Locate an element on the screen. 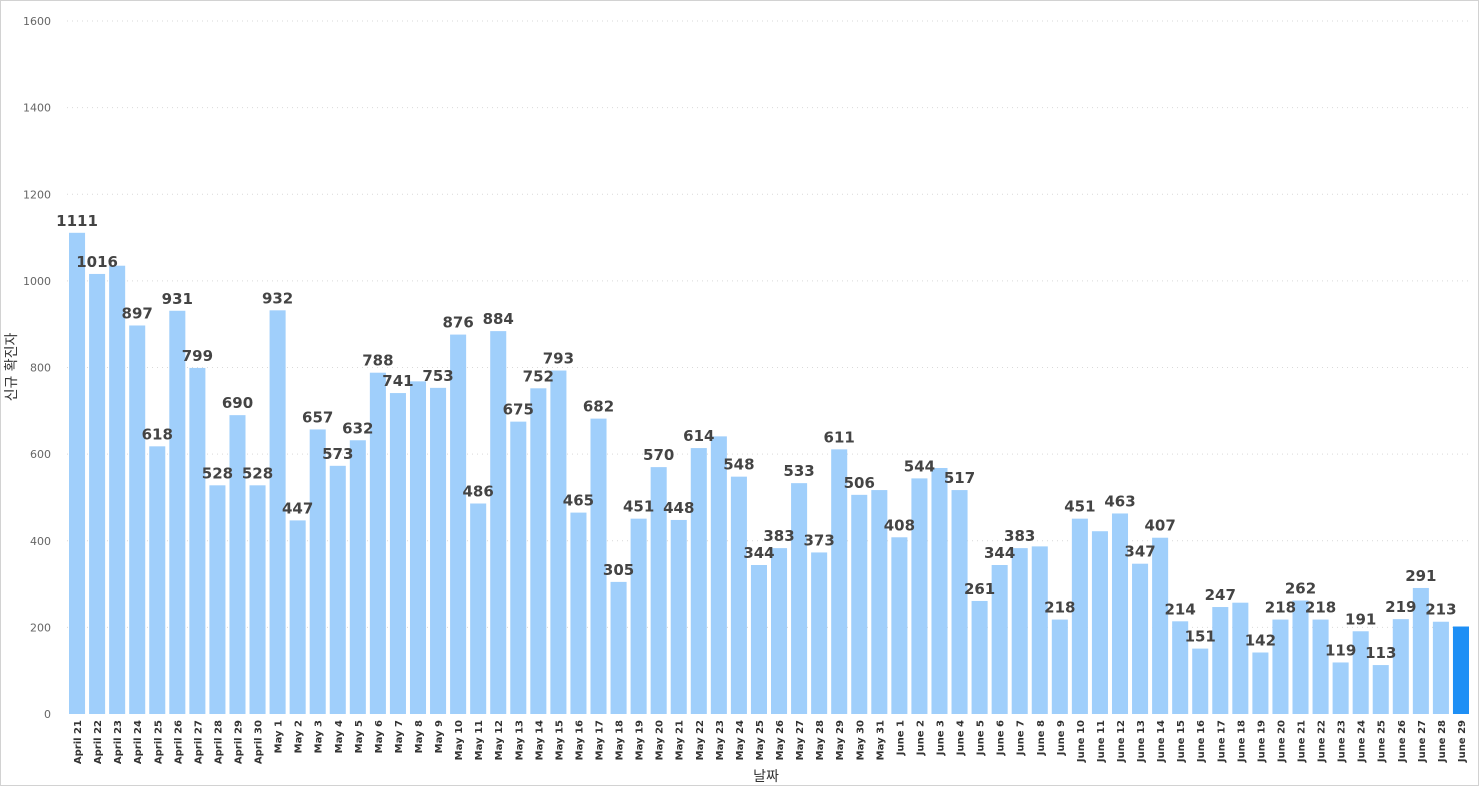  x-tick-label: June 17 is located at coordinates (1221, 741).